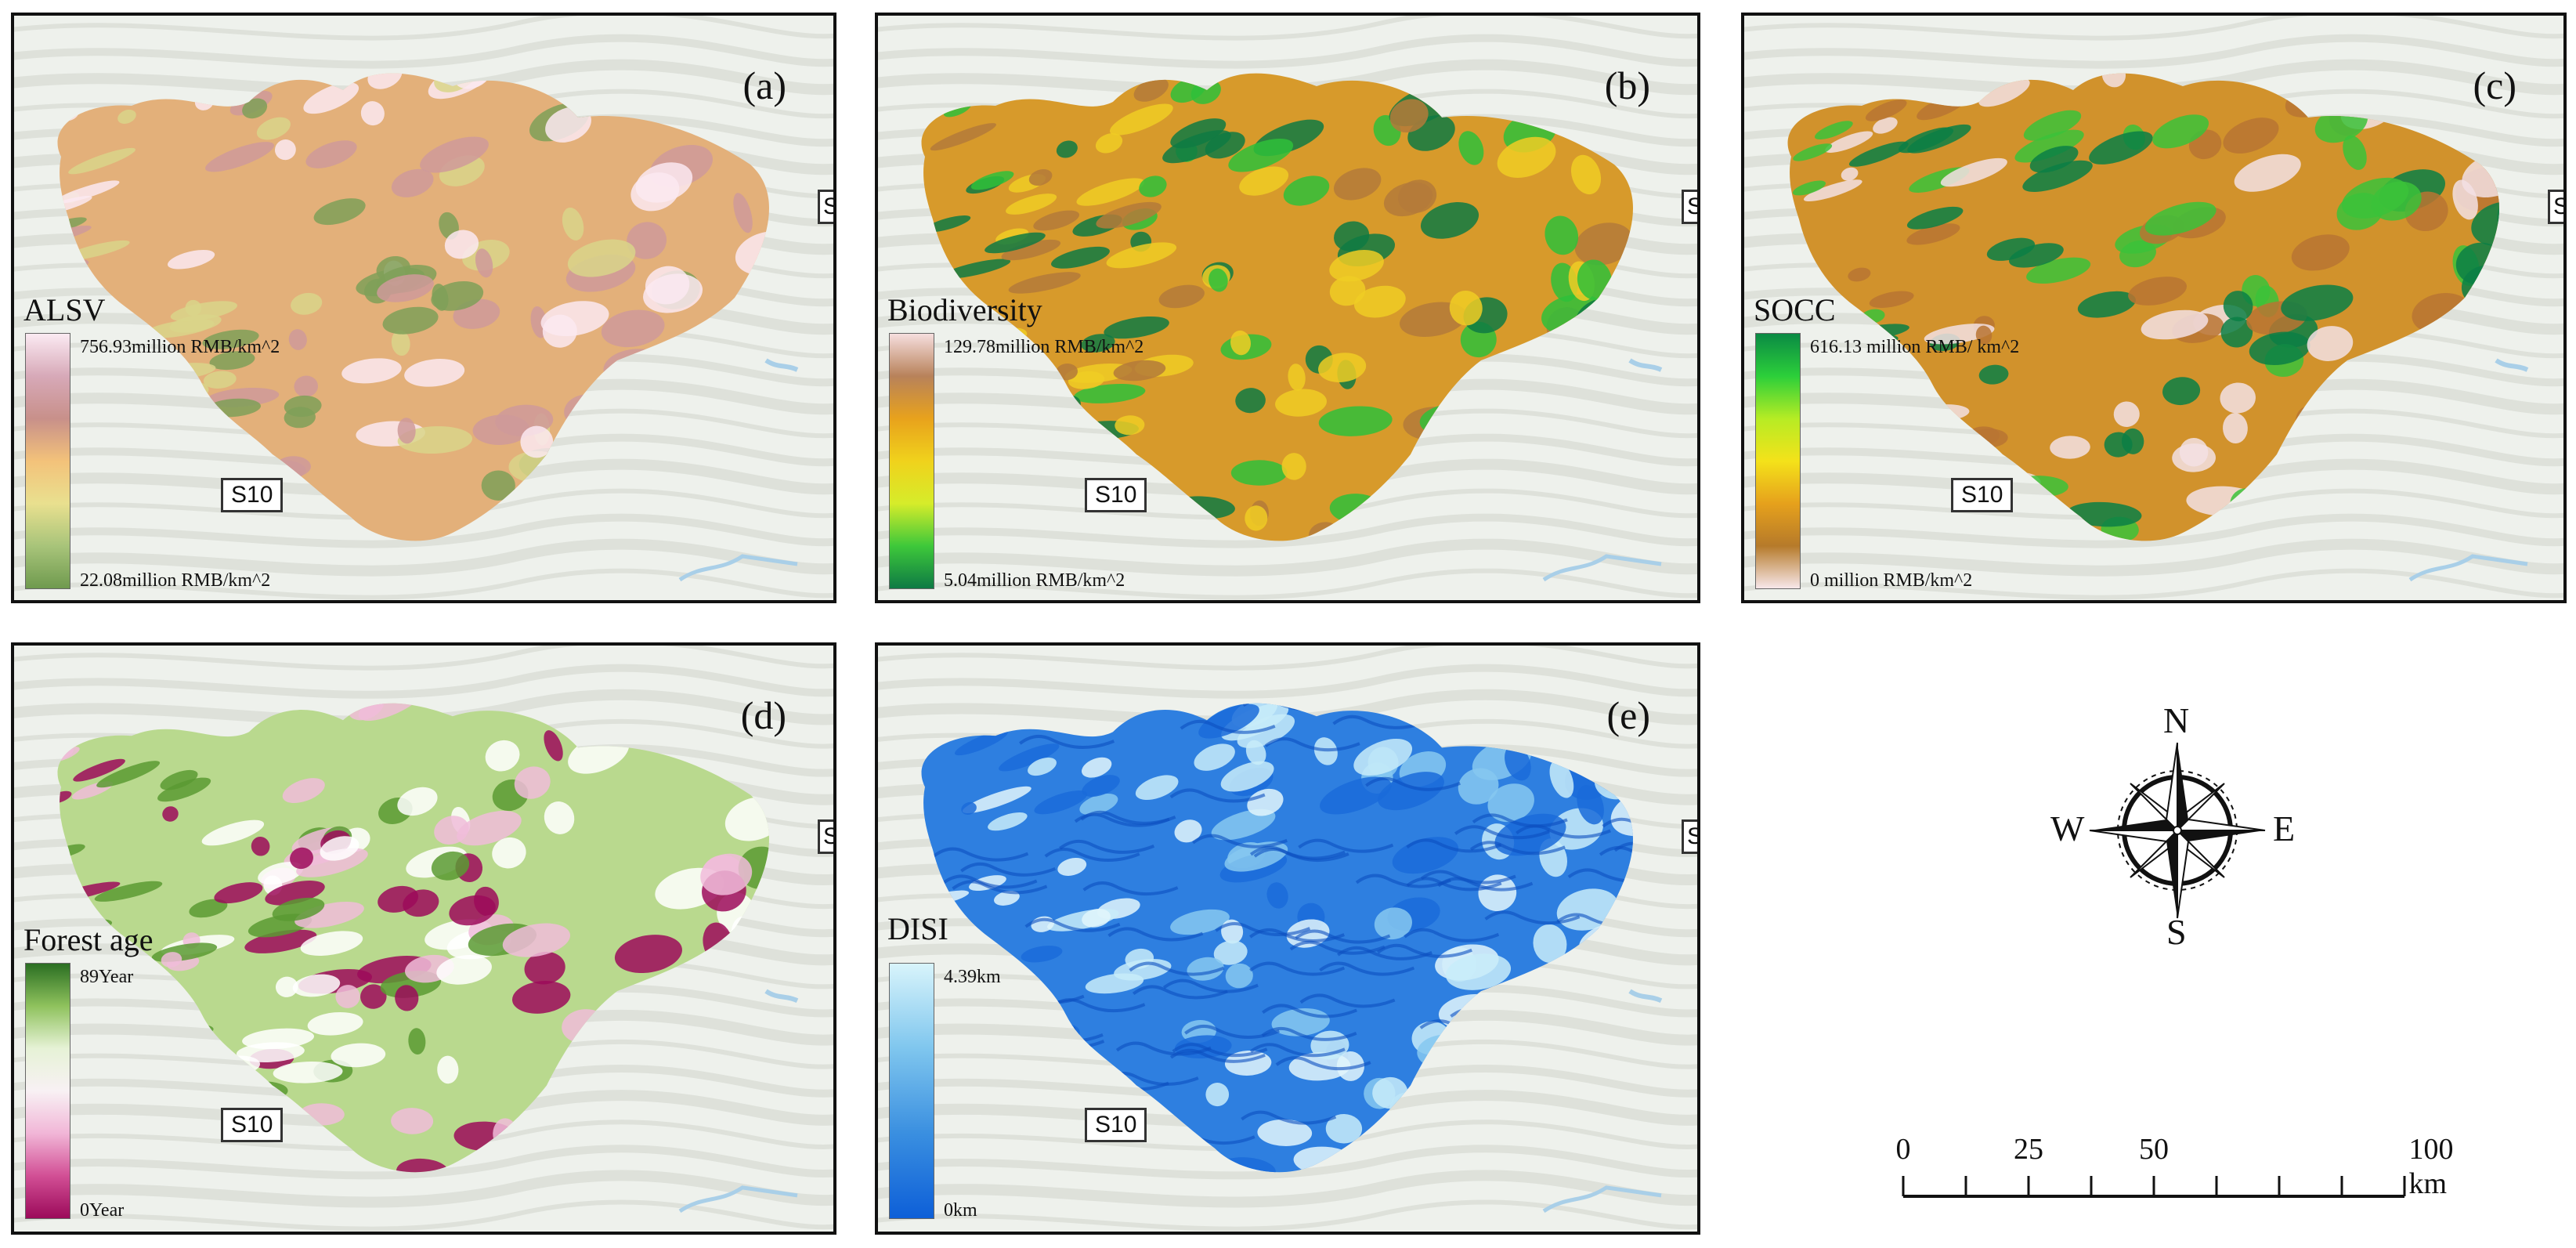 This screenshot has width=2576, height=1248. Describe the element at coordinates (2177, 830) in the screenshot. I see `compass-rose-icon` at that location.